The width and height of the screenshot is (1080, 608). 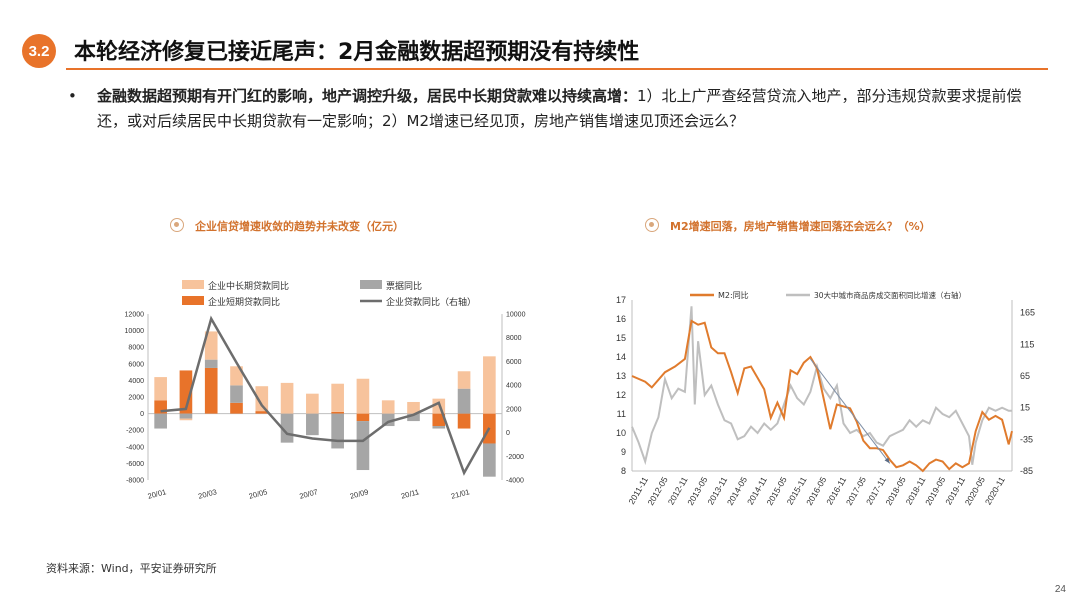 What do you see at coordinates (308, 494) in the screenshot?
I see `x-tick-label: 20/07` at bounding box center [308, 494].